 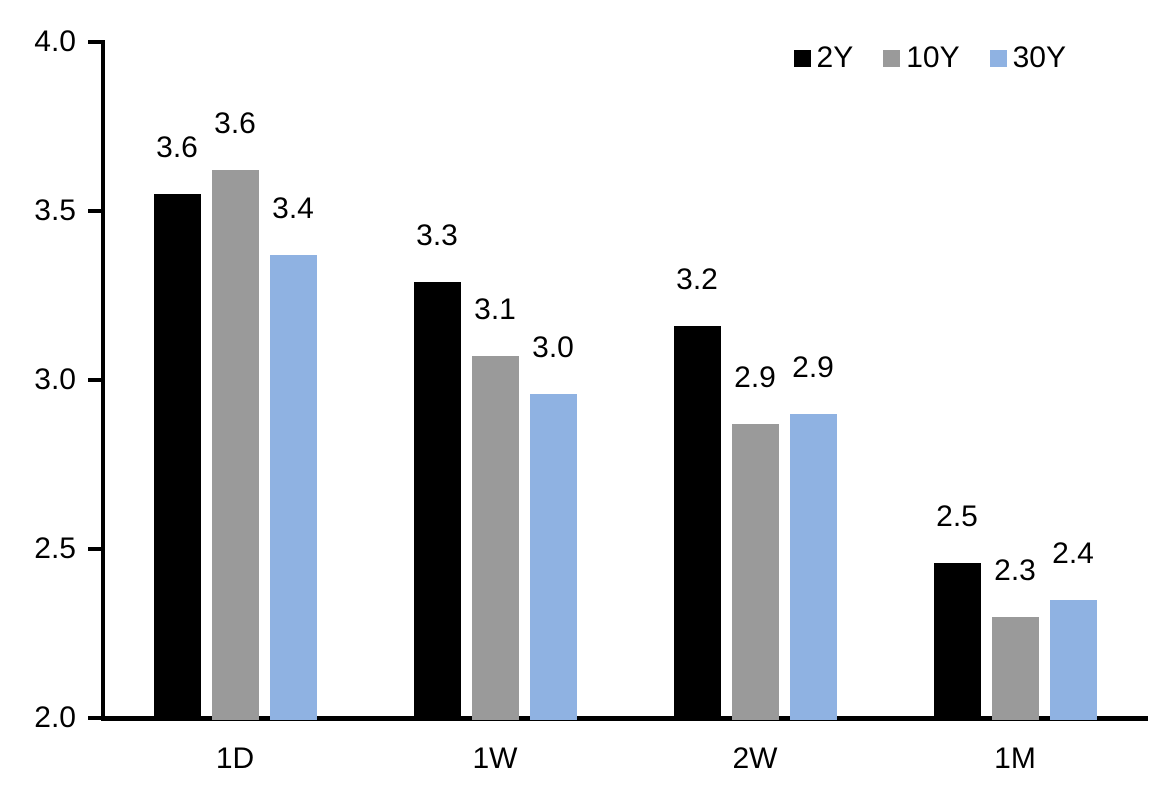 I want to click on y-axis-label-3.0: 3.0, so click(x=55, y=379).